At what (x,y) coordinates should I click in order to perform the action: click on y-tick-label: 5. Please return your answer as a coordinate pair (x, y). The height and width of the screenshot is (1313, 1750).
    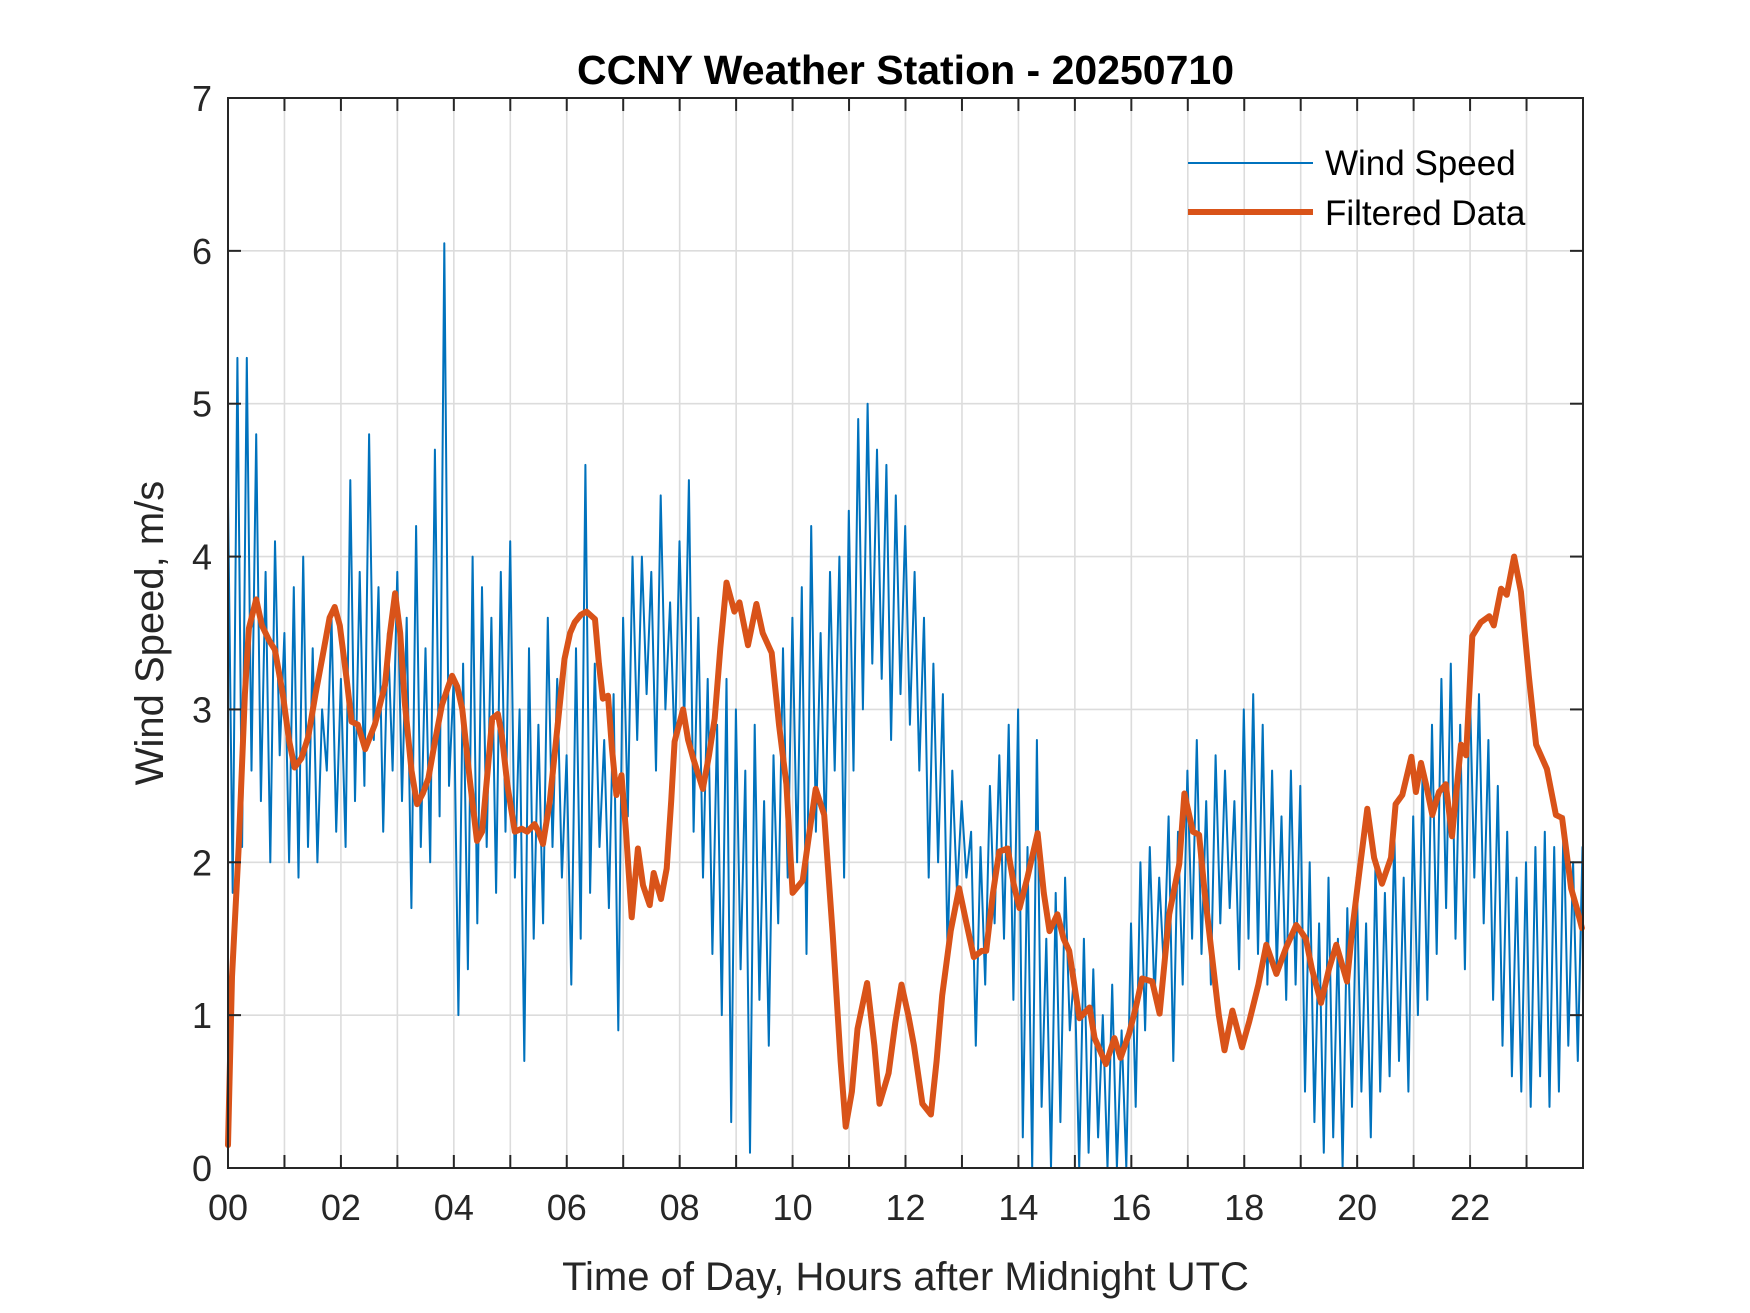
    Looking at the image, I should click on (202, 404).